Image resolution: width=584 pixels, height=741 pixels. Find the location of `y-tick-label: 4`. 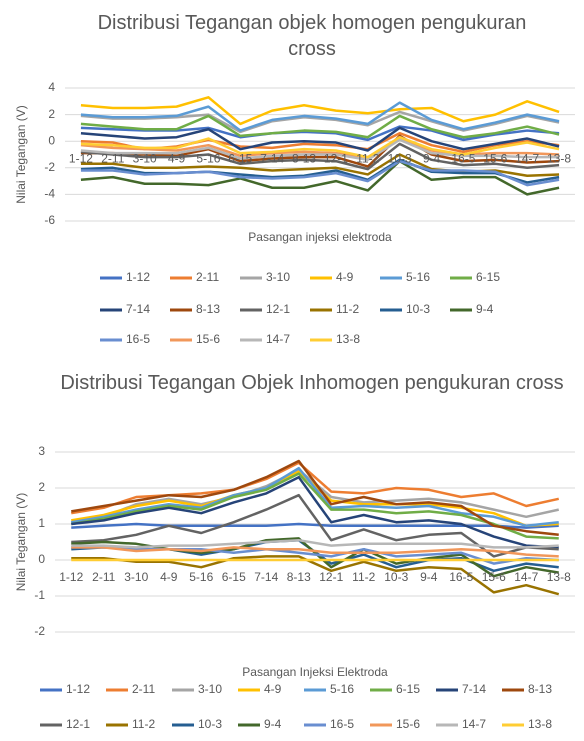

y-tick-label: 4 is located at coordinates (51, 87).